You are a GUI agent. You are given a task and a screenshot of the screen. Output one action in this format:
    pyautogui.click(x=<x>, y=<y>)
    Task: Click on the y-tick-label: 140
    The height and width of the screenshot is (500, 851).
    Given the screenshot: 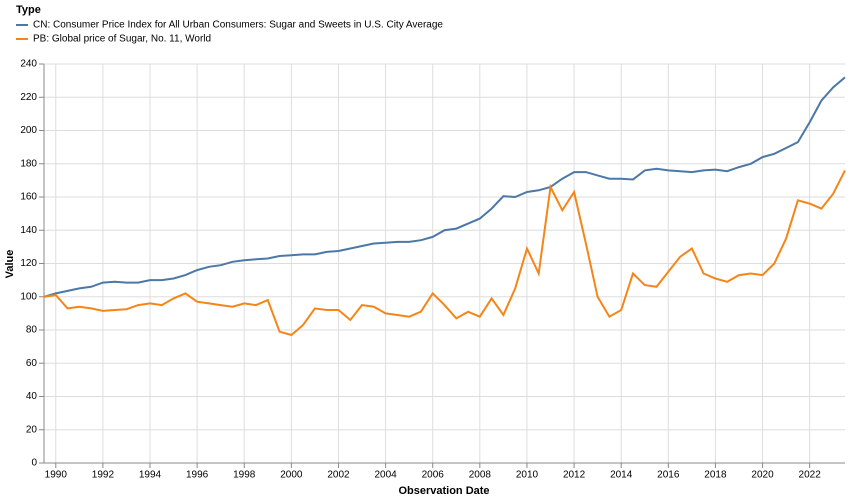 What is the action you would take?
    pyautogui.click(x=28, y=230)
    